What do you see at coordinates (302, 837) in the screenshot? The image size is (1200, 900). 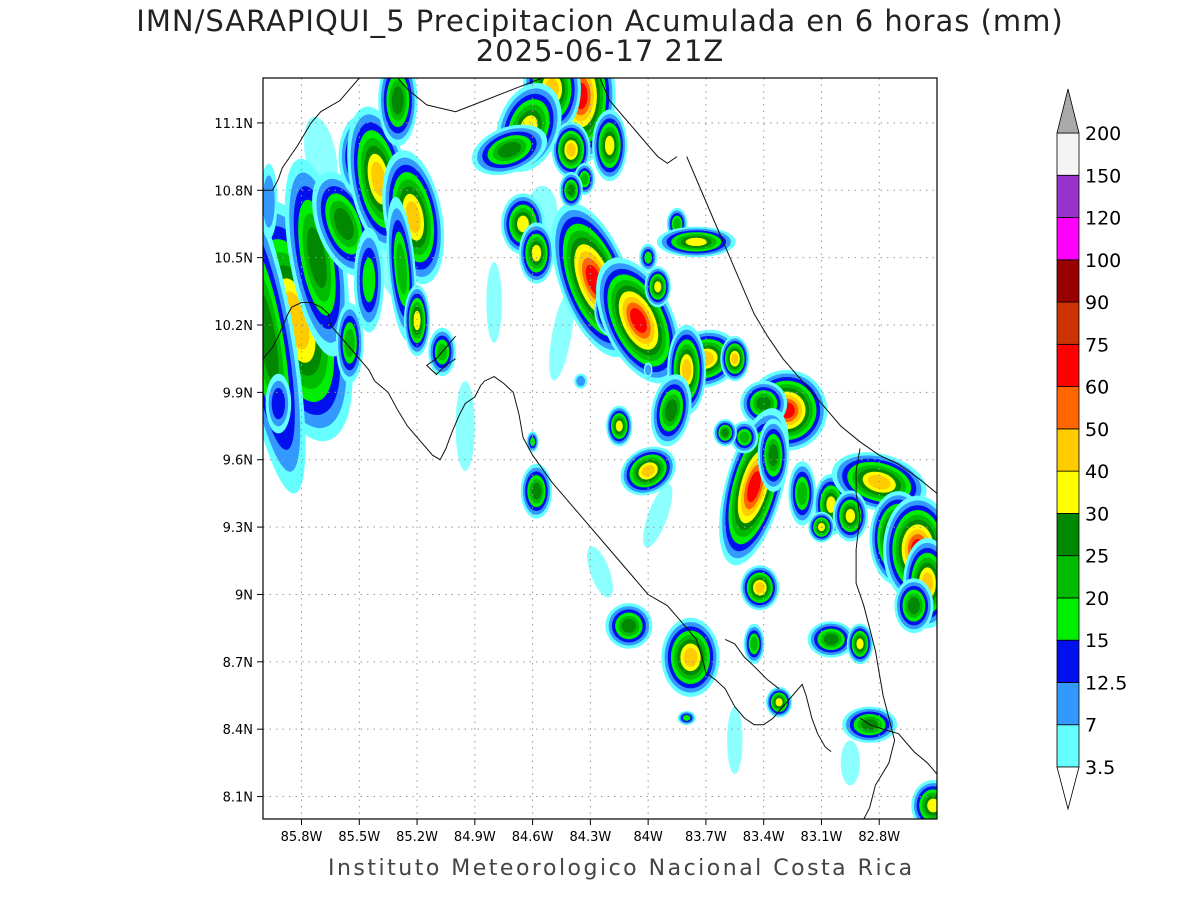 I see `lon-tick-label-0: 85.8W` at bounding box center [302, 837].